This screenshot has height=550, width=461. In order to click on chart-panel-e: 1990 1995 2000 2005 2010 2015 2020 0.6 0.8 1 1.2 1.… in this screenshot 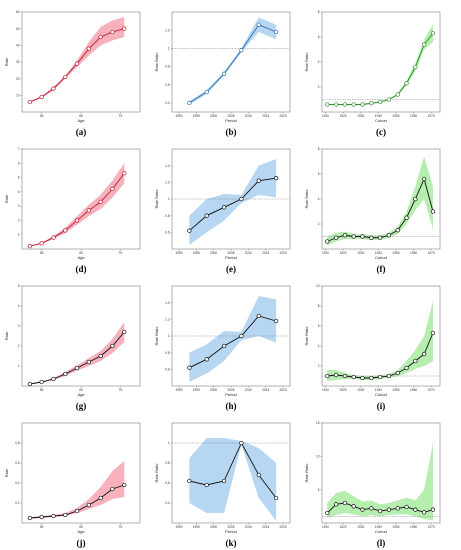, I will do `click(222, 211)`.